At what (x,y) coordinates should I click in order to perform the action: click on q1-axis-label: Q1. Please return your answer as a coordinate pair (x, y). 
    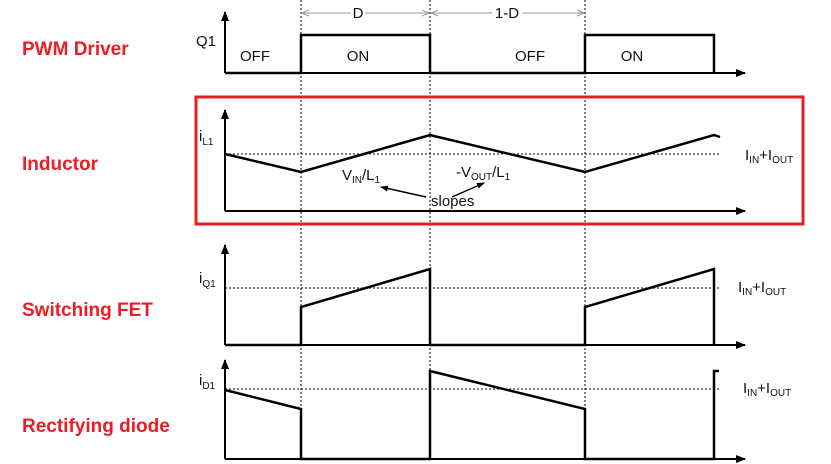
    Looking at the image, I should click on (206, 41).